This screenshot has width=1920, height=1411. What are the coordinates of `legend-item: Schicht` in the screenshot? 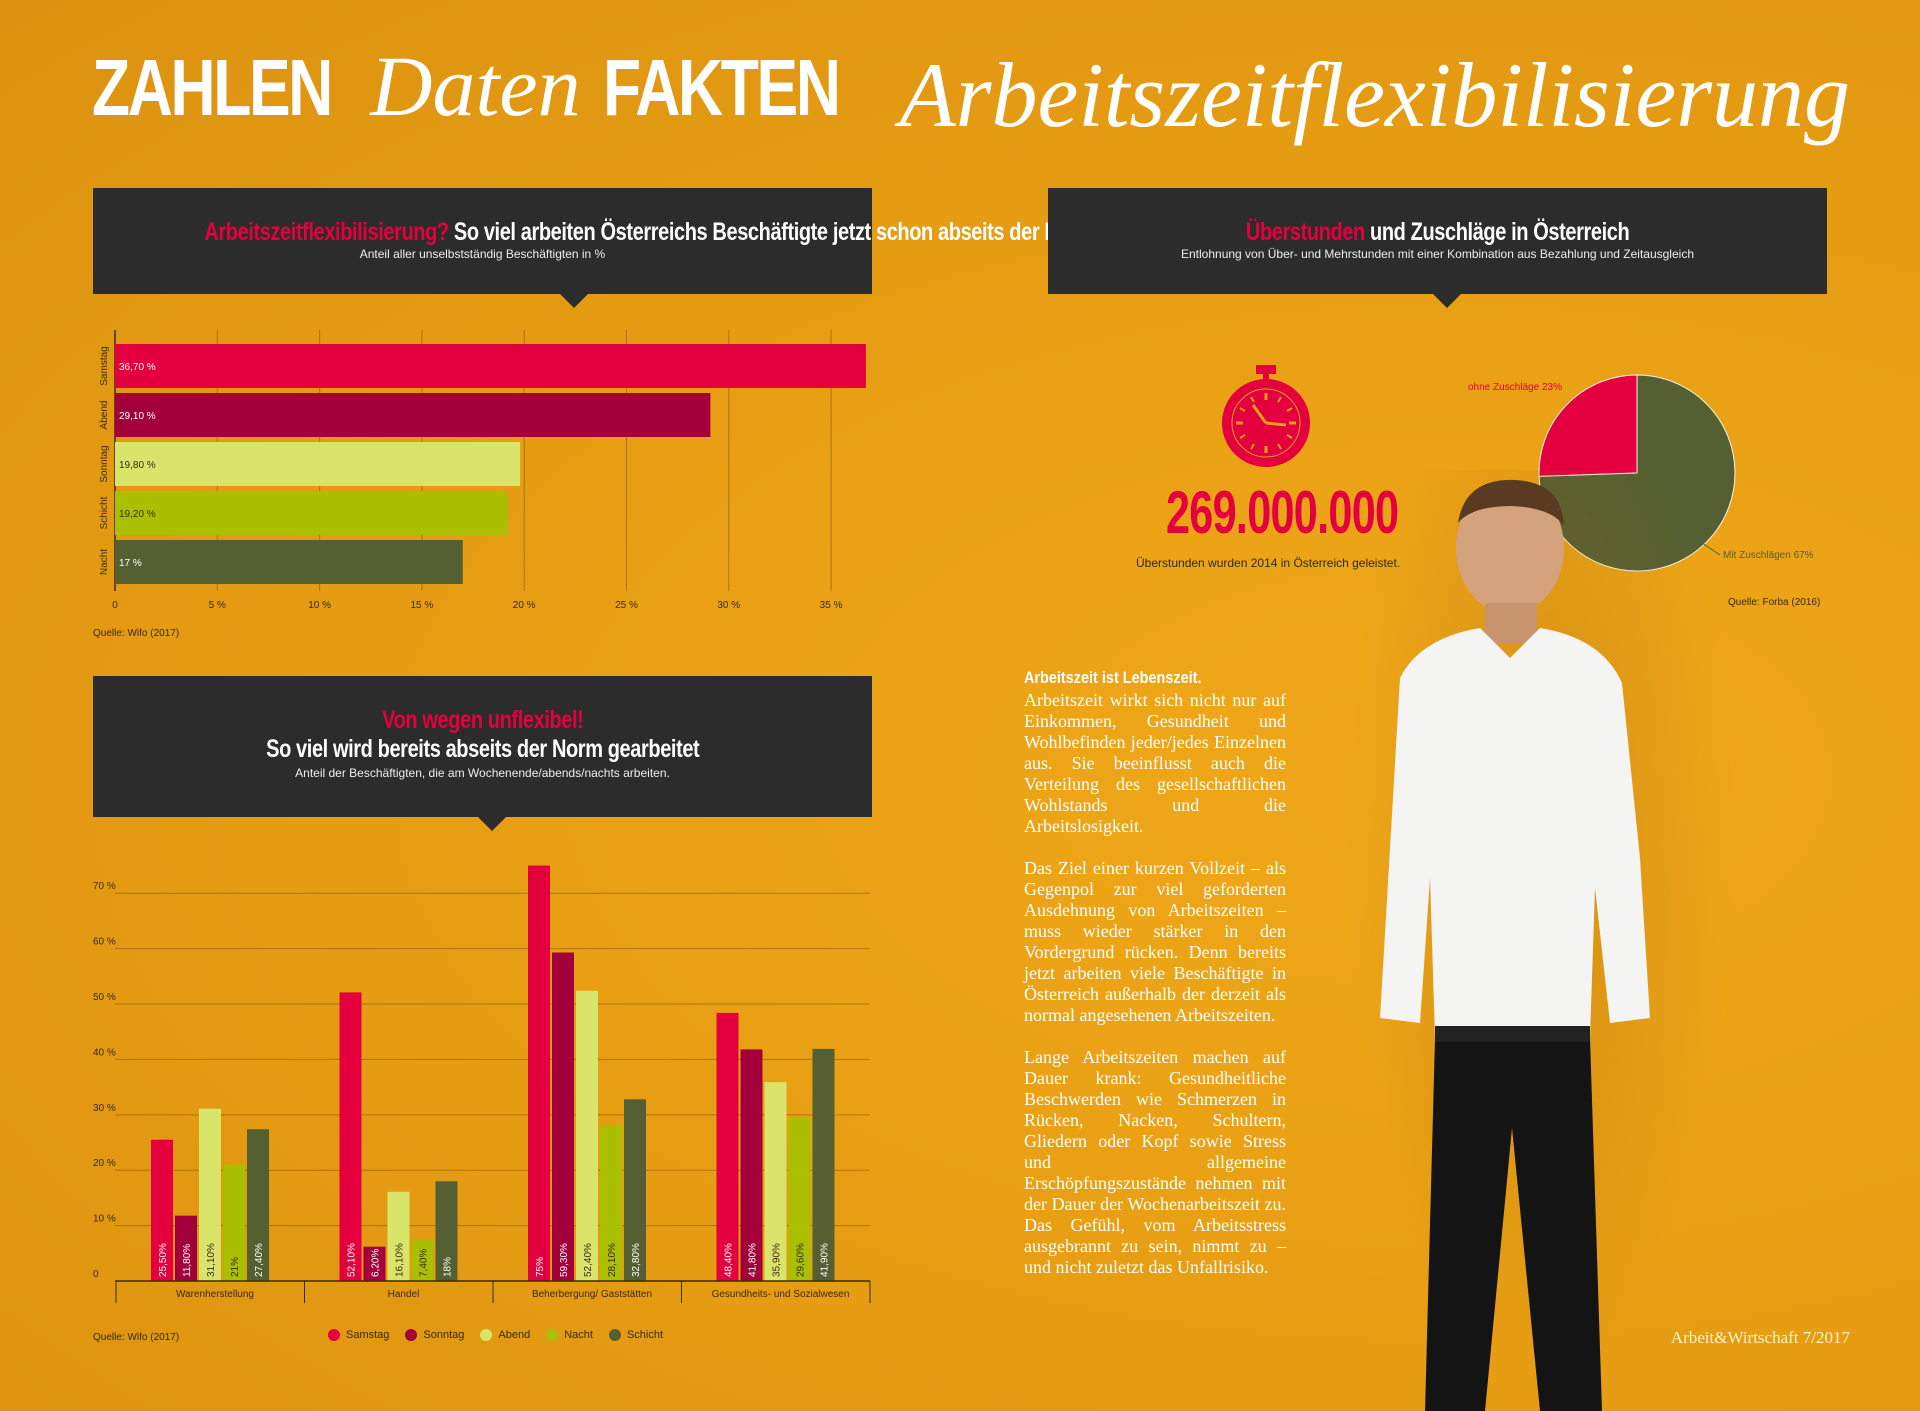 It's located at (636, 1335).